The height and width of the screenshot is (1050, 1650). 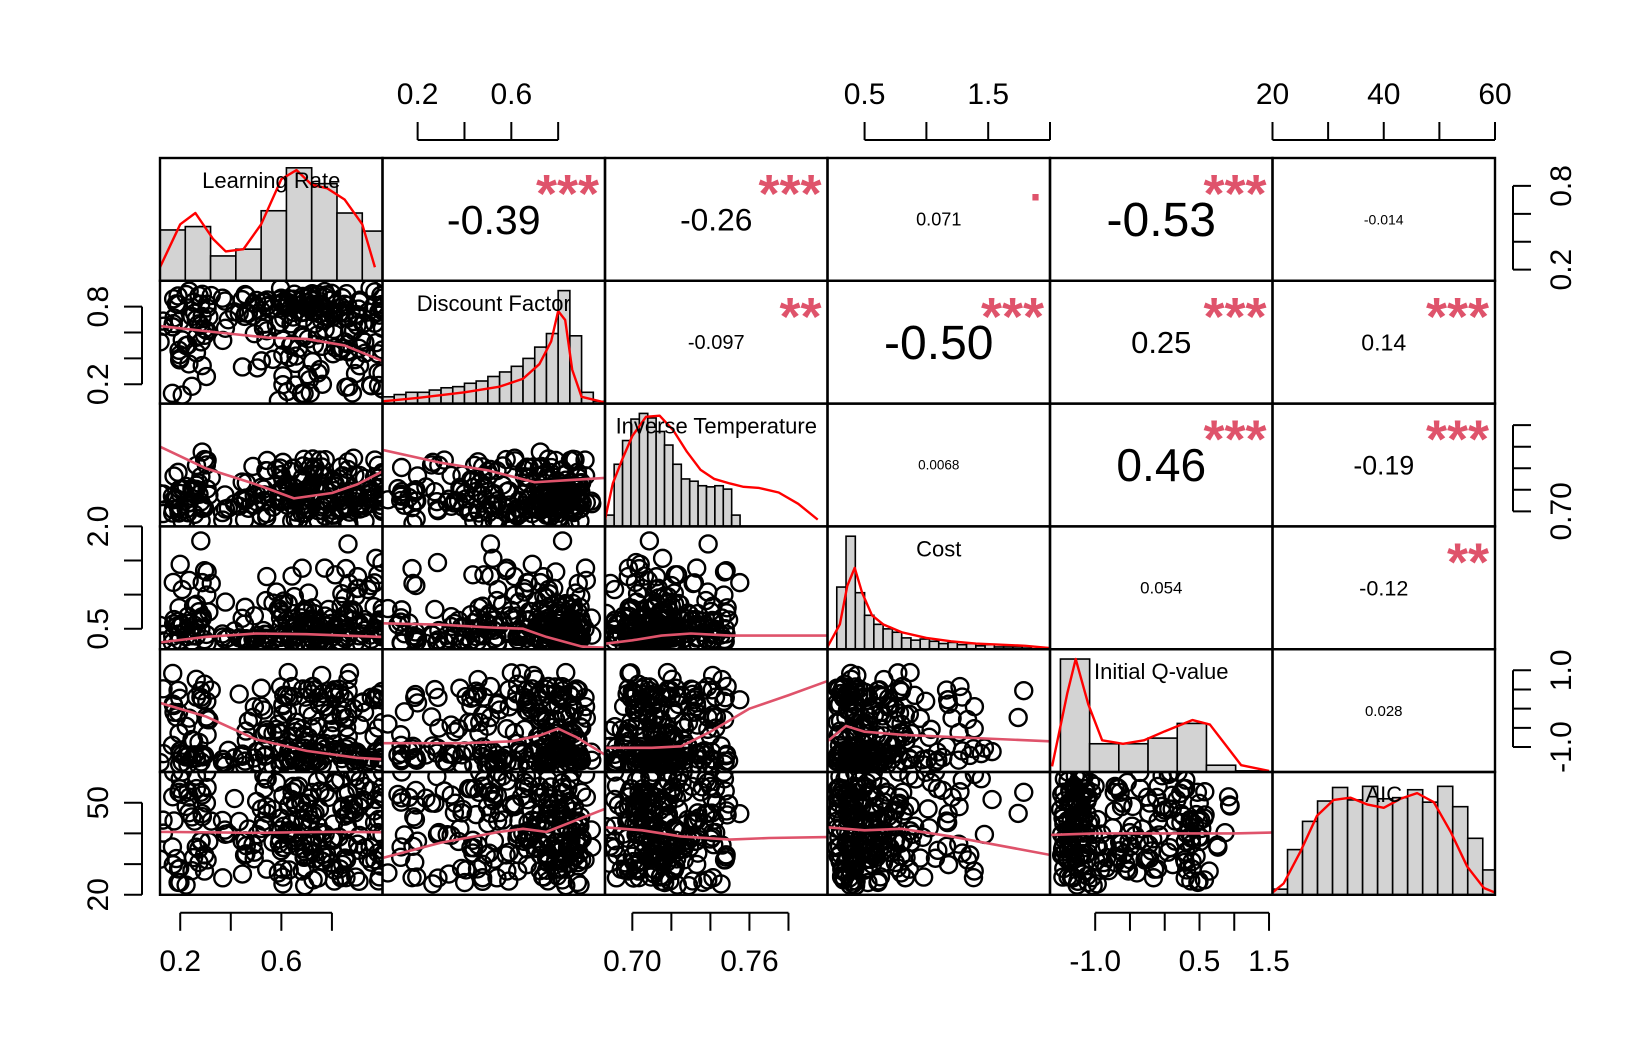 I want to click on correlation-value: 0.028, so click(x=1384, y=711).